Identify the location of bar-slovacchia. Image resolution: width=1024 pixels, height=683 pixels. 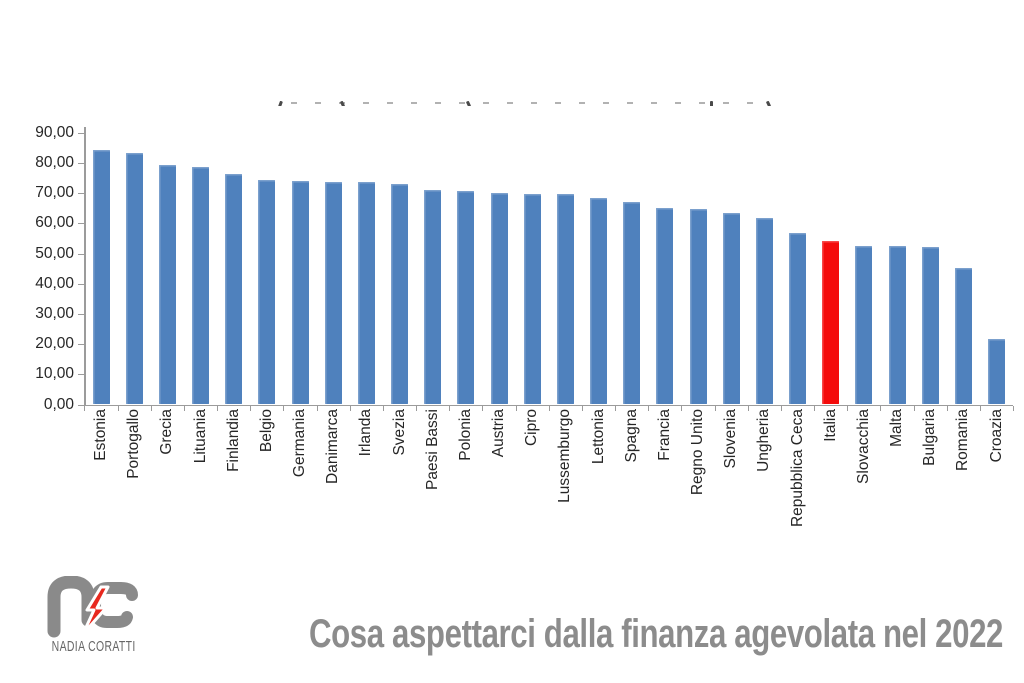
(864, 325).